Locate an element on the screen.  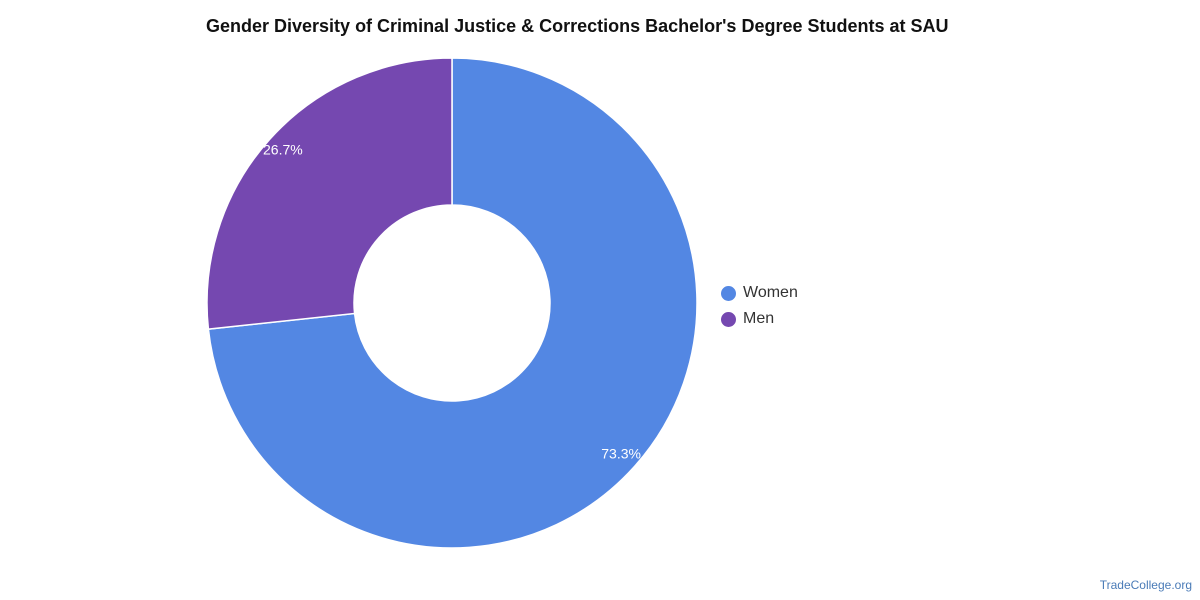
legend-label-men: Men is located at coordinates (759, 318).